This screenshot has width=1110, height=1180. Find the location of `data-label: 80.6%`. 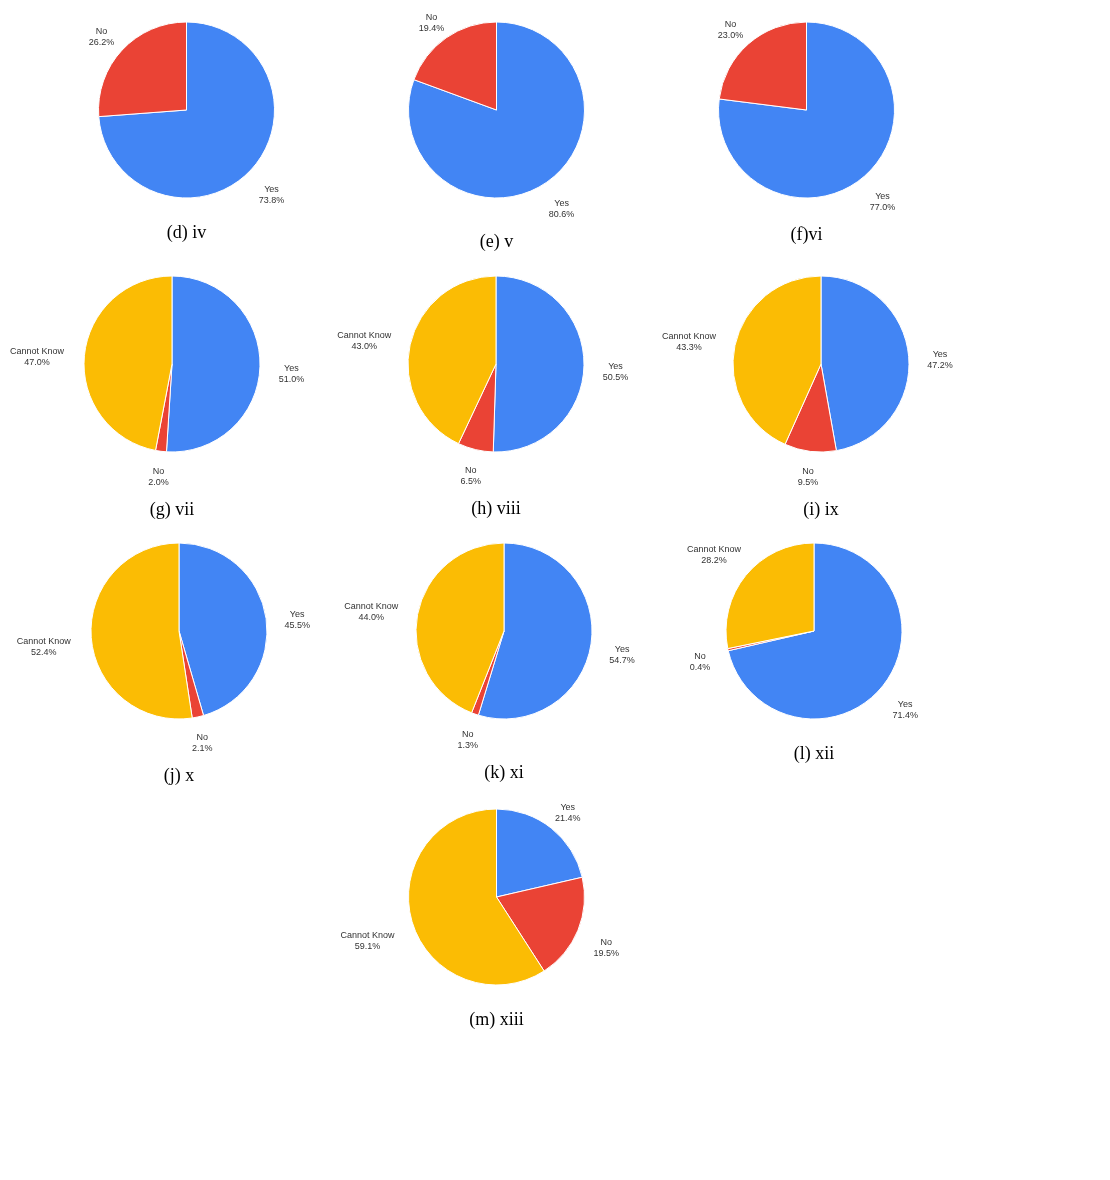

data-label: 80.6% is located at coordinates (561, 214).